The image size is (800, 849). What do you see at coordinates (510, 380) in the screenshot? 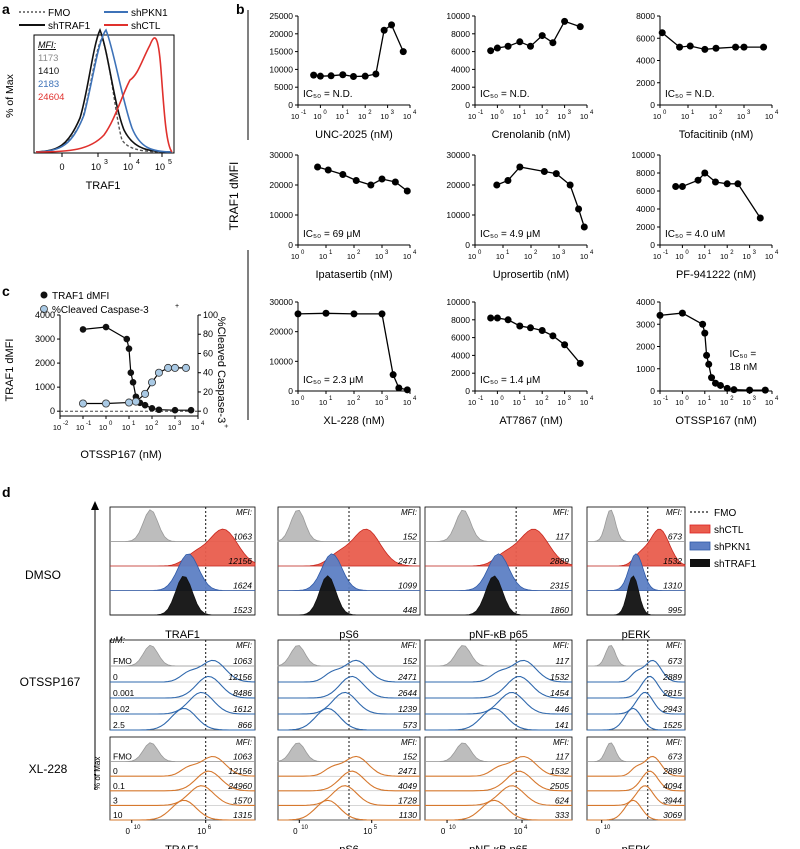
I see `b-ic50: IC₅₀ = 1.4 μM` at bounding box center [510, 380].